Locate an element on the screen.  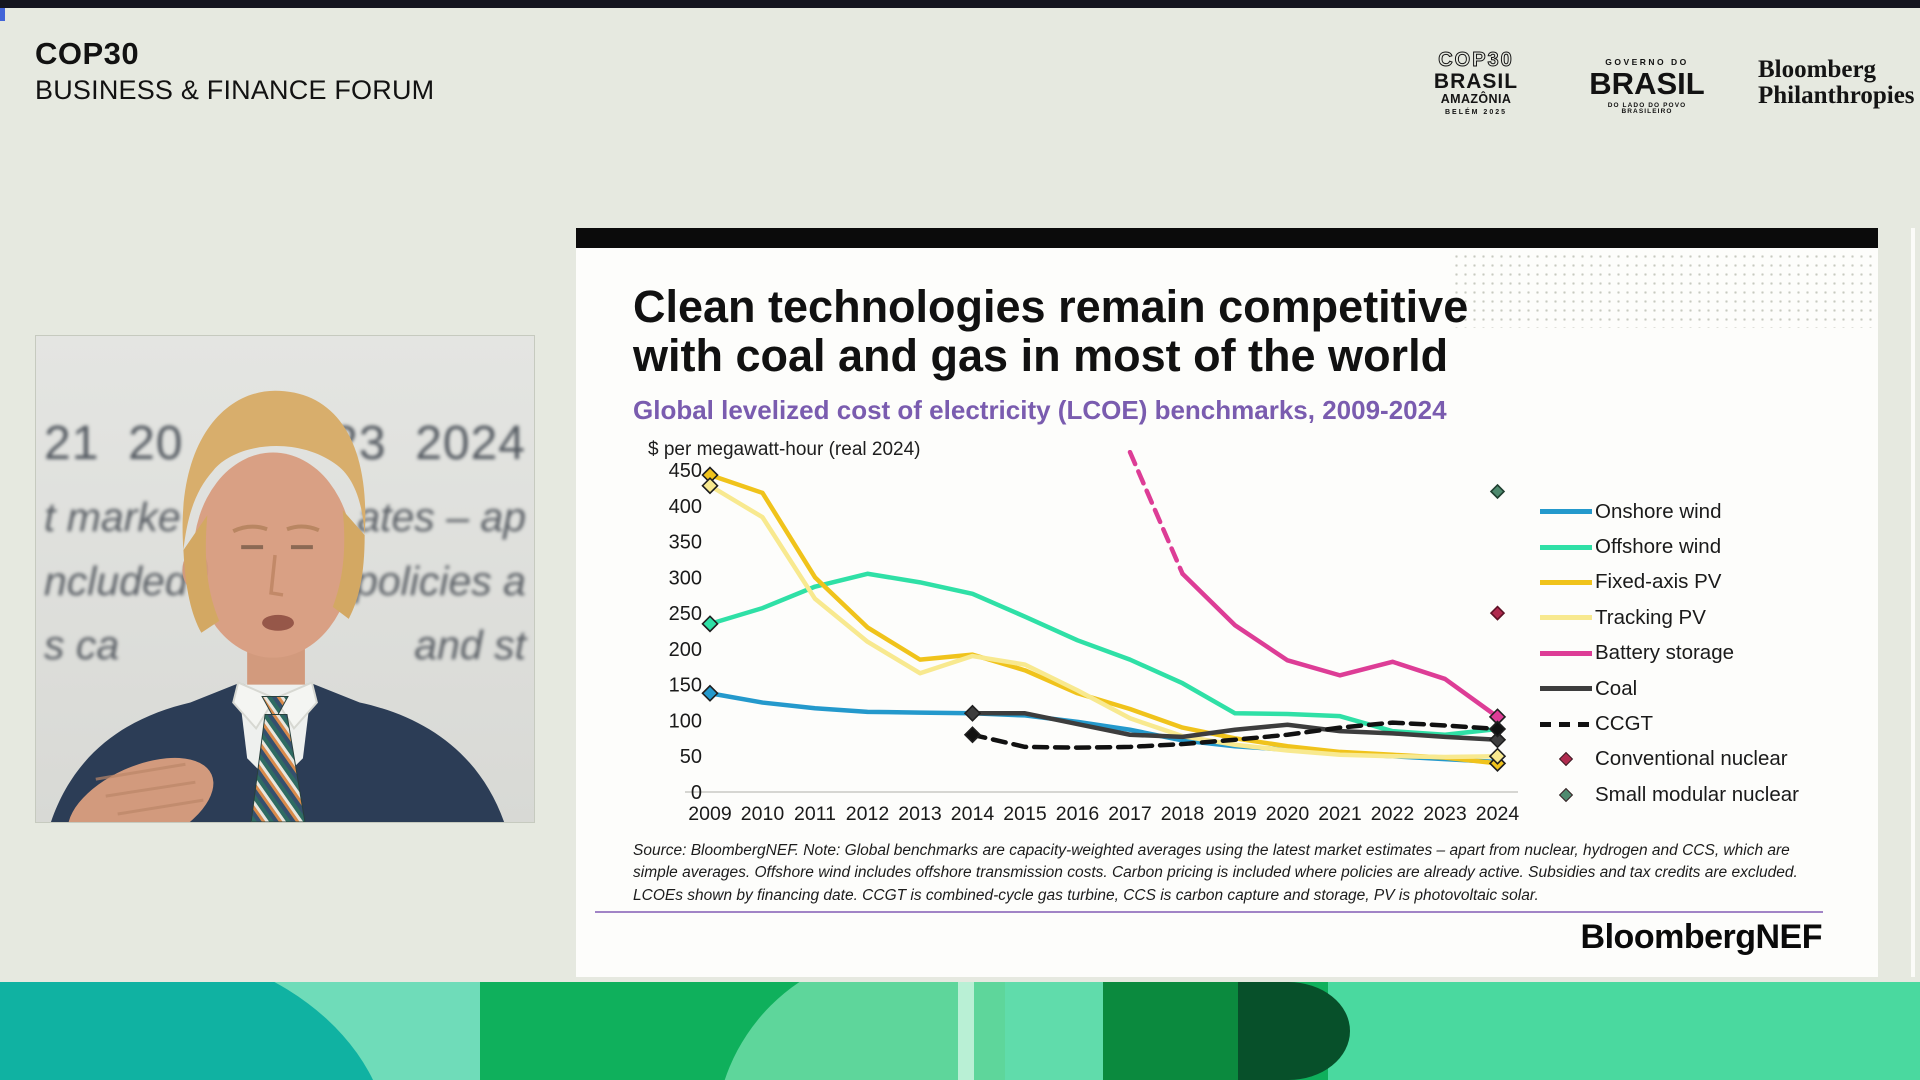
legend-item: Coal is located at coordinates (1669, 688).